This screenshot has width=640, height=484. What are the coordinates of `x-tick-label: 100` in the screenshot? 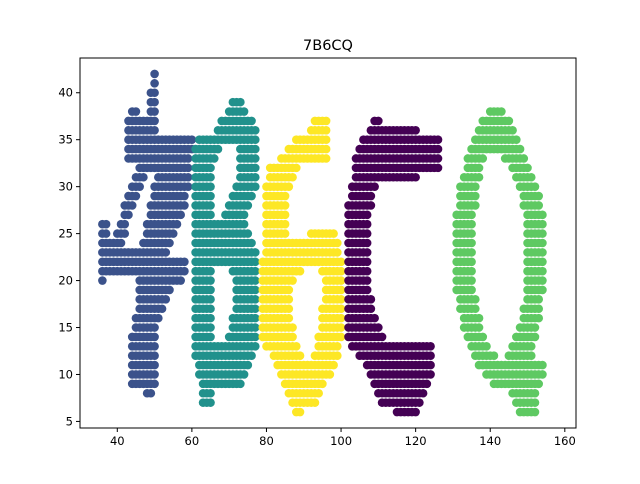 It's located at (341, 441).